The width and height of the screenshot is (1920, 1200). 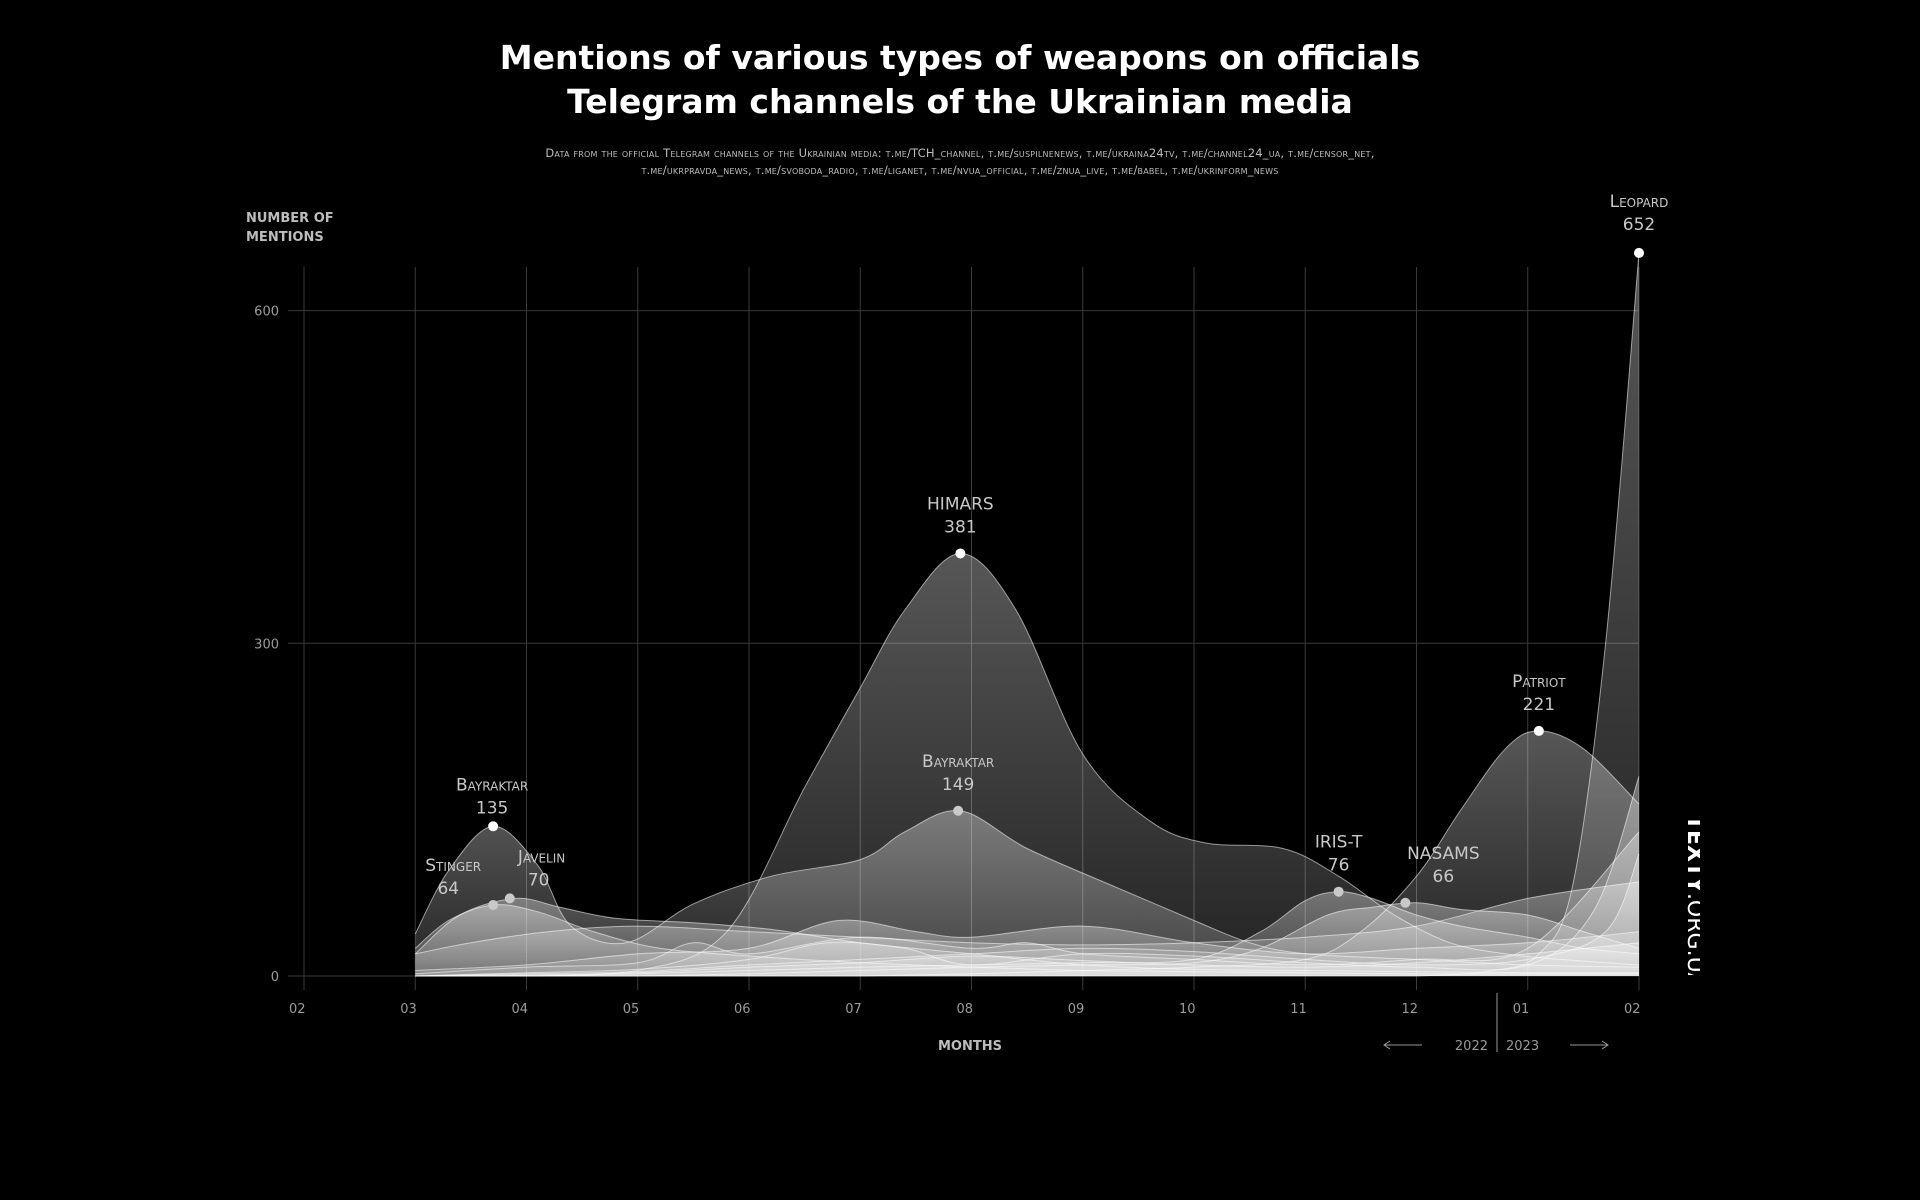 I want to click on year-indicator: 2022 2023, so click(x=1496, y=1023).